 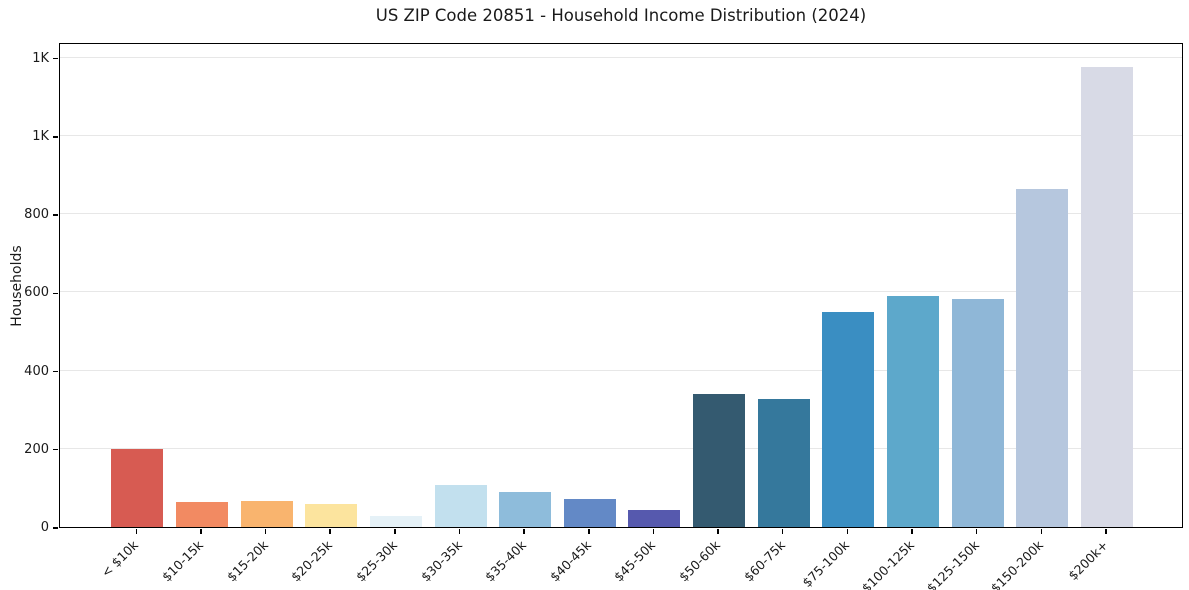 I want to click on y-tick-label: 800, so click(x=36, y=215).